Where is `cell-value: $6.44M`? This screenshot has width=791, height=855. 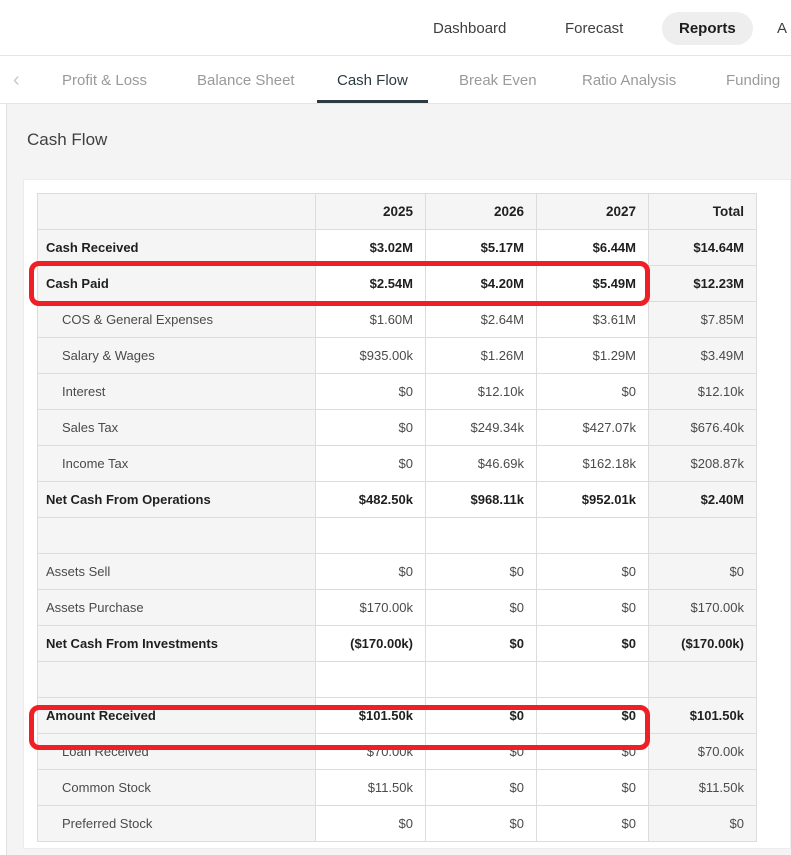
cell-value: $6.44M is located at coordinates (592, 247).